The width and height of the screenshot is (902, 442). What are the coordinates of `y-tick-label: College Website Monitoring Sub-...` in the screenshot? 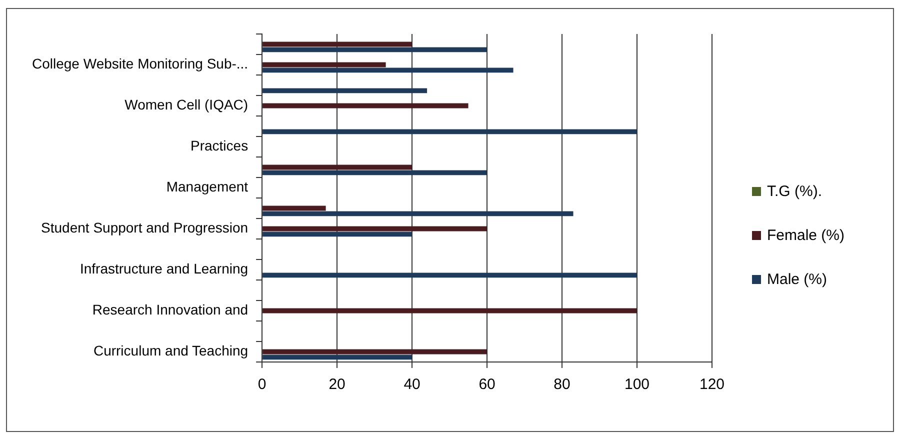 It's located at (140, 64).